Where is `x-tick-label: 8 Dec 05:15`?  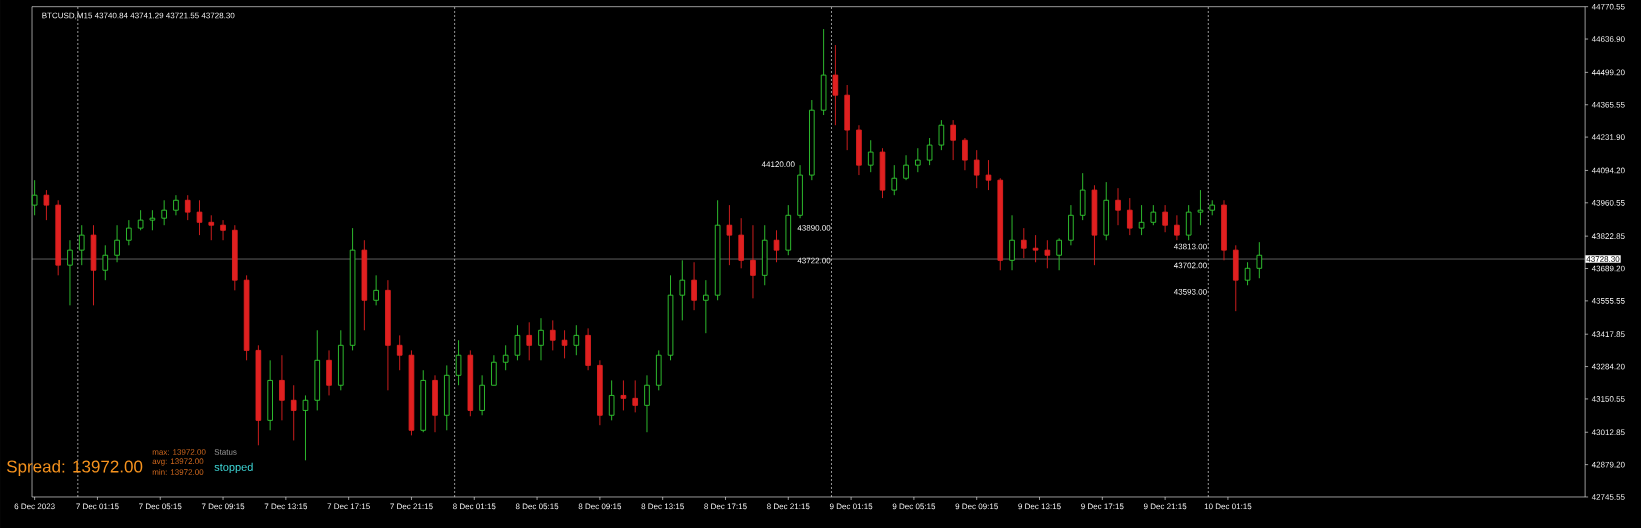
x-tick-label: 8 Dec 05:15 is located at coordinates (537, 506).